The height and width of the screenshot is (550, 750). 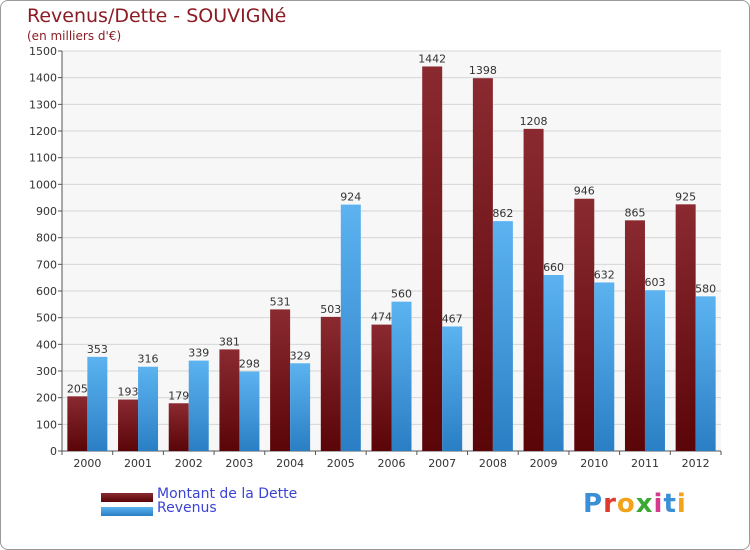 What do you see at coordinates (604, 274) in the screenshot?
I see `data-label: 632` at bounding box center [604, 274].